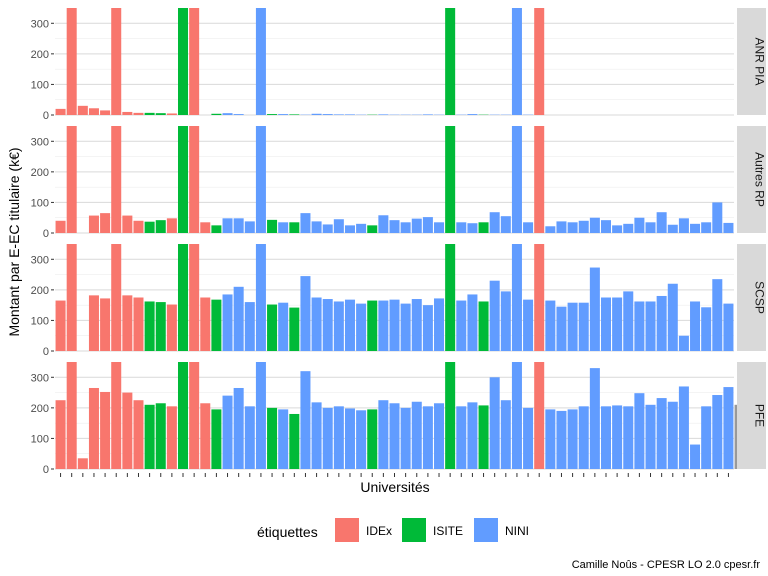  I want to click on y-tick-label: 200, so click(40, 173).